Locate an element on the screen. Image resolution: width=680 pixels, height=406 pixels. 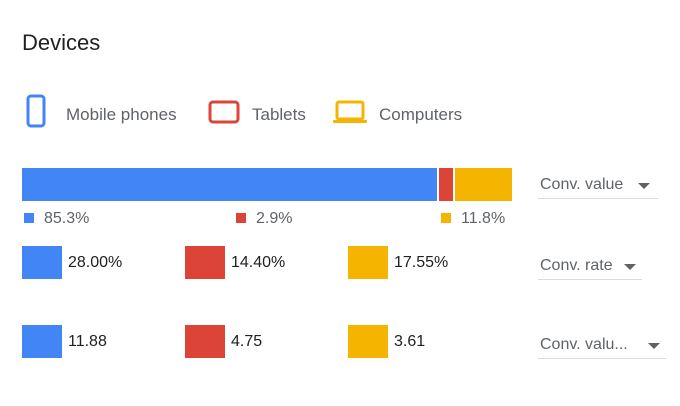
mobile-phone-icon is located at coordinates (36, 111).